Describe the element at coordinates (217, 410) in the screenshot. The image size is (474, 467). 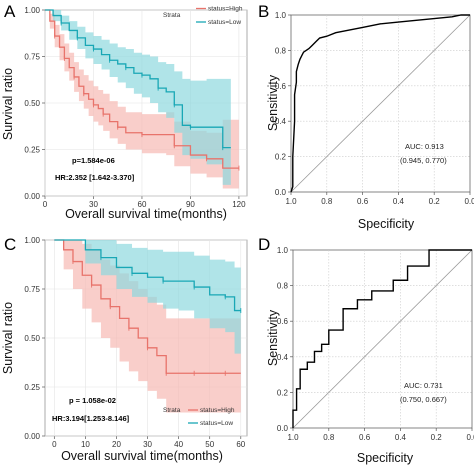
I see `panel-c-legend-high: status=High` at that location.